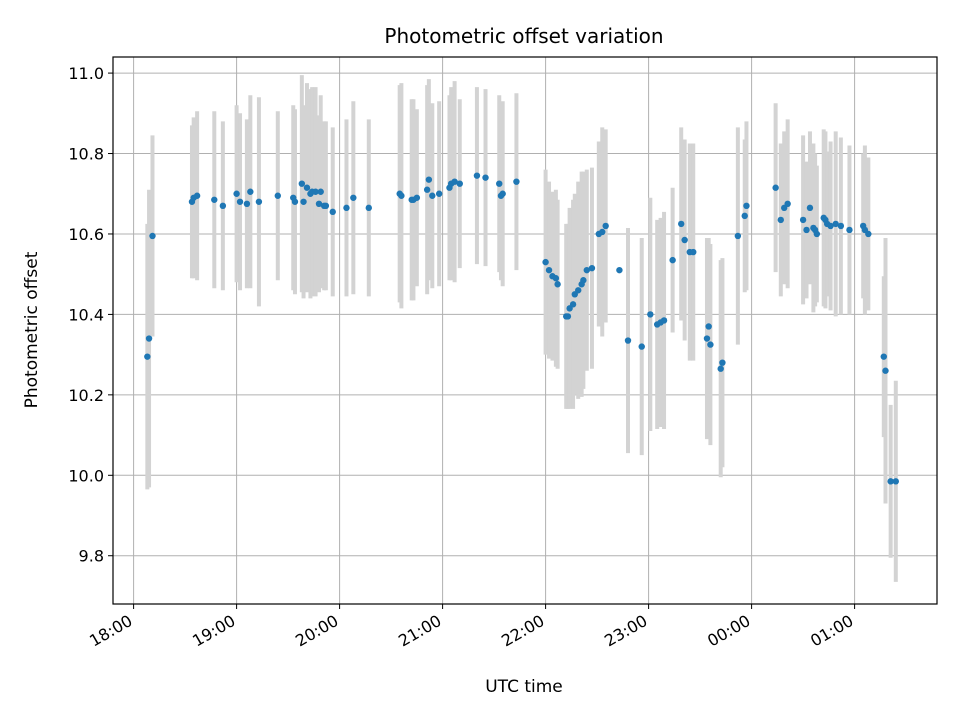 Image resolution: width=960 pixels, height=720 pixels. Describe the element at coordinates (86, 154) in the screenshot. I see `y-tick-label: 10.8` at that location.